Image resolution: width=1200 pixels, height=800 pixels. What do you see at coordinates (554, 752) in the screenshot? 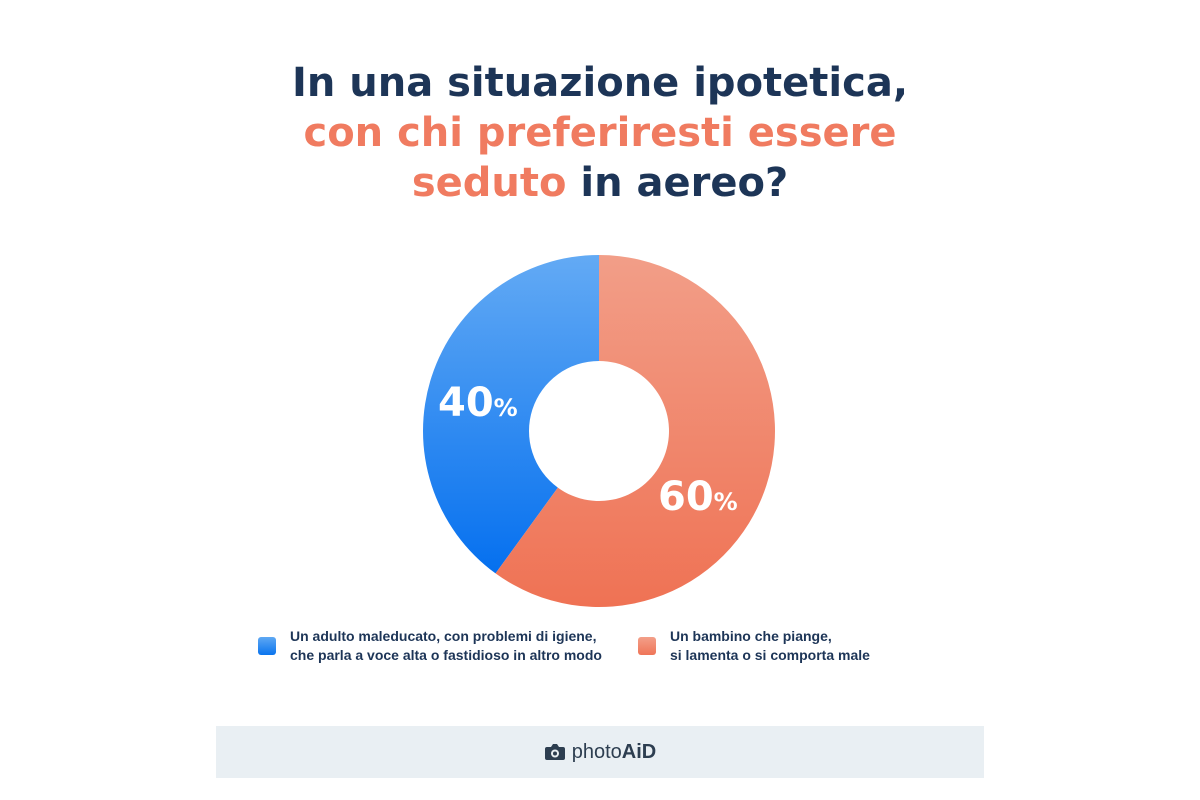
I see `camera-icon` at bounding box center [554, 752].